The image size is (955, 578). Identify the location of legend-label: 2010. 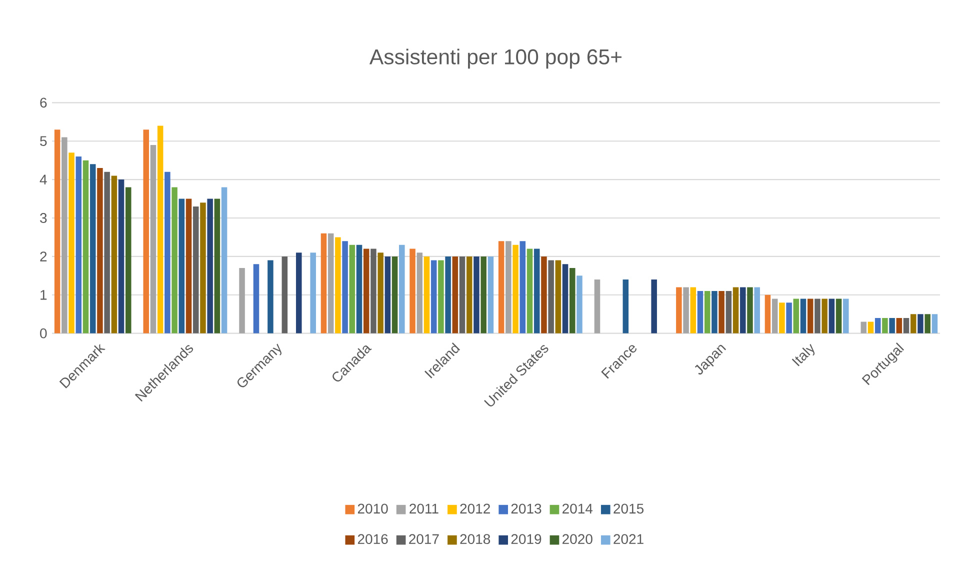
(373, 509).